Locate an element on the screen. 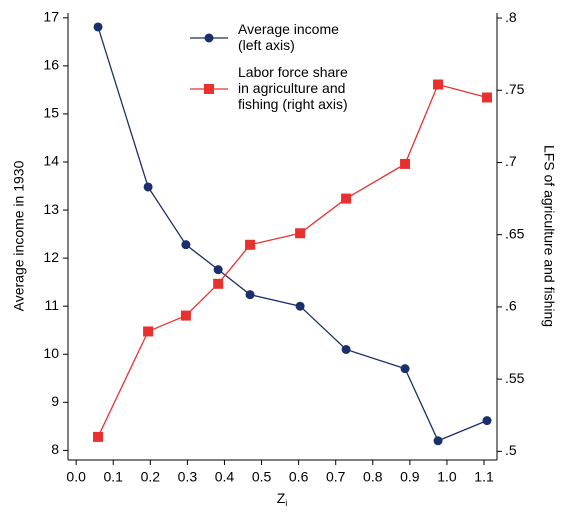 This screenshot has height=513, width=563. y-tick-label: 14 is located at coordinates (51, 161).